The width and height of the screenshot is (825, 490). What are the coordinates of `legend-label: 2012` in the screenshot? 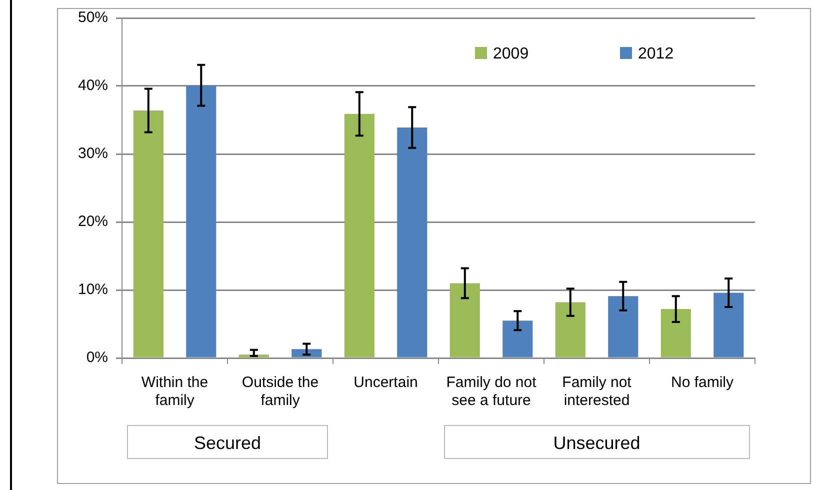 It's located at (656, 53).